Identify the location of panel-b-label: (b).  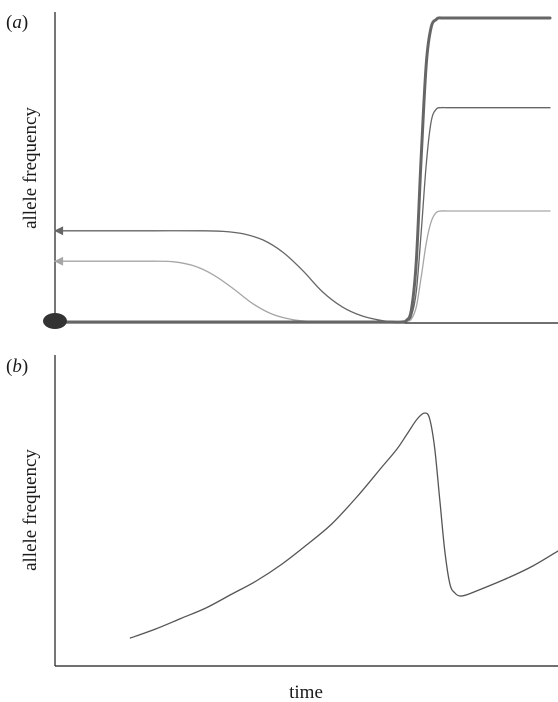
(17, 366).